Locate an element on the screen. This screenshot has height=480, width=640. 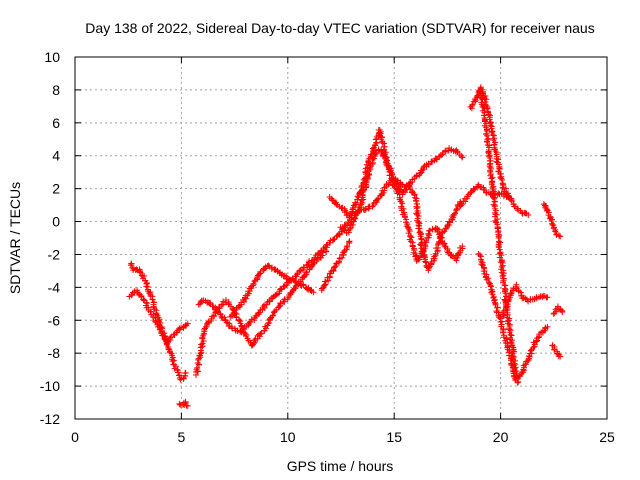
x-tick-label: 5 is located at coordinates (182, 437).